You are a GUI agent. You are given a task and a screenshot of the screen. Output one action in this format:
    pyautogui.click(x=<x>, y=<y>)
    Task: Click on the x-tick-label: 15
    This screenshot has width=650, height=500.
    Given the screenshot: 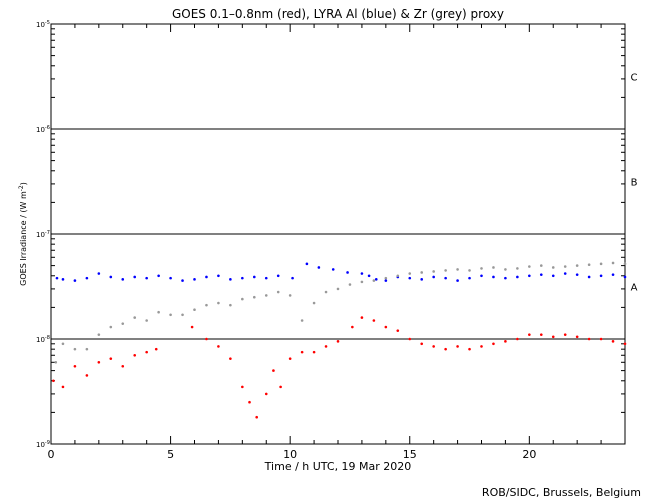 What is the action you would take?
    pyautogui.click(x=410, y=454)
    